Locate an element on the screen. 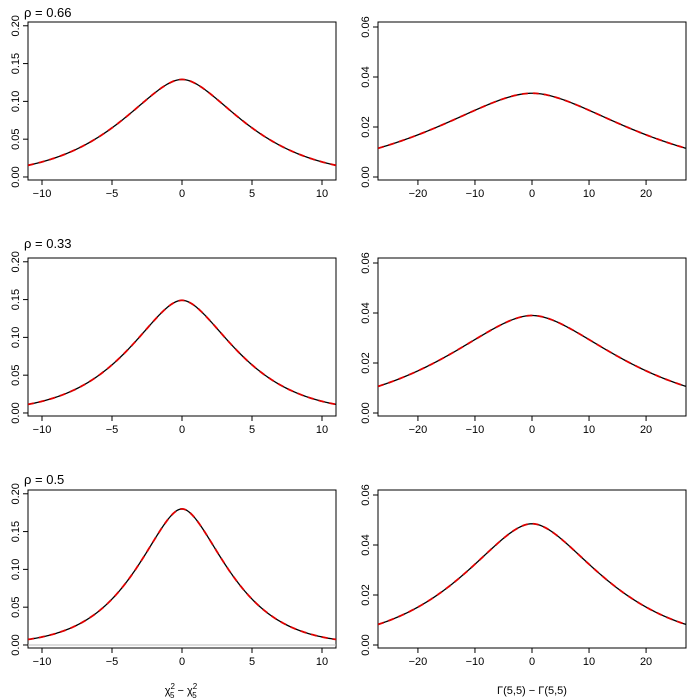 This screenshot has height=700, width=700. panel-2-right: −20 −10 0 10 20 0.00 0.02 0.04 0.06 is located at coordinates (523, 576).